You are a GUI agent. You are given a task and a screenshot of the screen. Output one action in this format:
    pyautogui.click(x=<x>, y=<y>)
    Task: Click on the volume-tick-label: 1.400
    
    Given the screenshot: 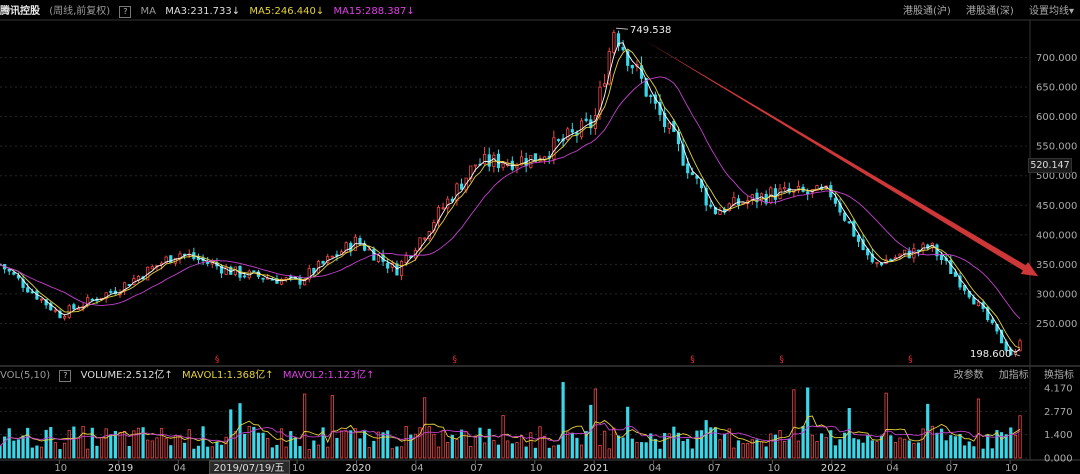 What is the action you would take?
    pyautogui.click(x=1058, y=435)
    